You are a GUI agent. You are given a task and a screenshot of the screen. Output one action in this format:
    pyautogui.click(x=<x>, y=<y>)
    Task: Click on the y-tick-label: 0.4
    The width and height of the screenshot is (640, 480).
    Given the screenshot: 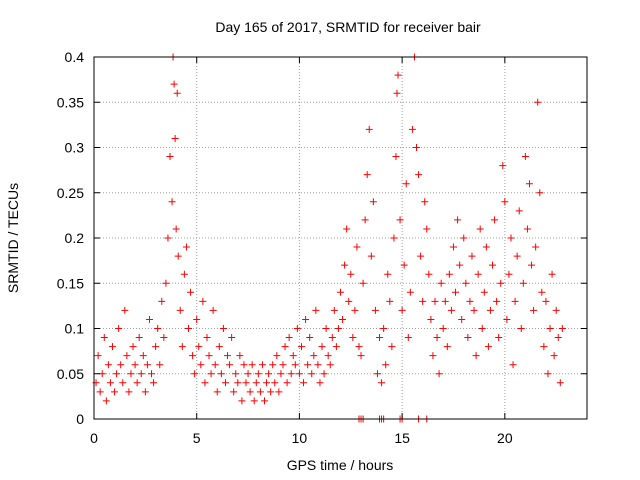 What is the action you would take?
    pyautogui.click(x=75, y=57)
    